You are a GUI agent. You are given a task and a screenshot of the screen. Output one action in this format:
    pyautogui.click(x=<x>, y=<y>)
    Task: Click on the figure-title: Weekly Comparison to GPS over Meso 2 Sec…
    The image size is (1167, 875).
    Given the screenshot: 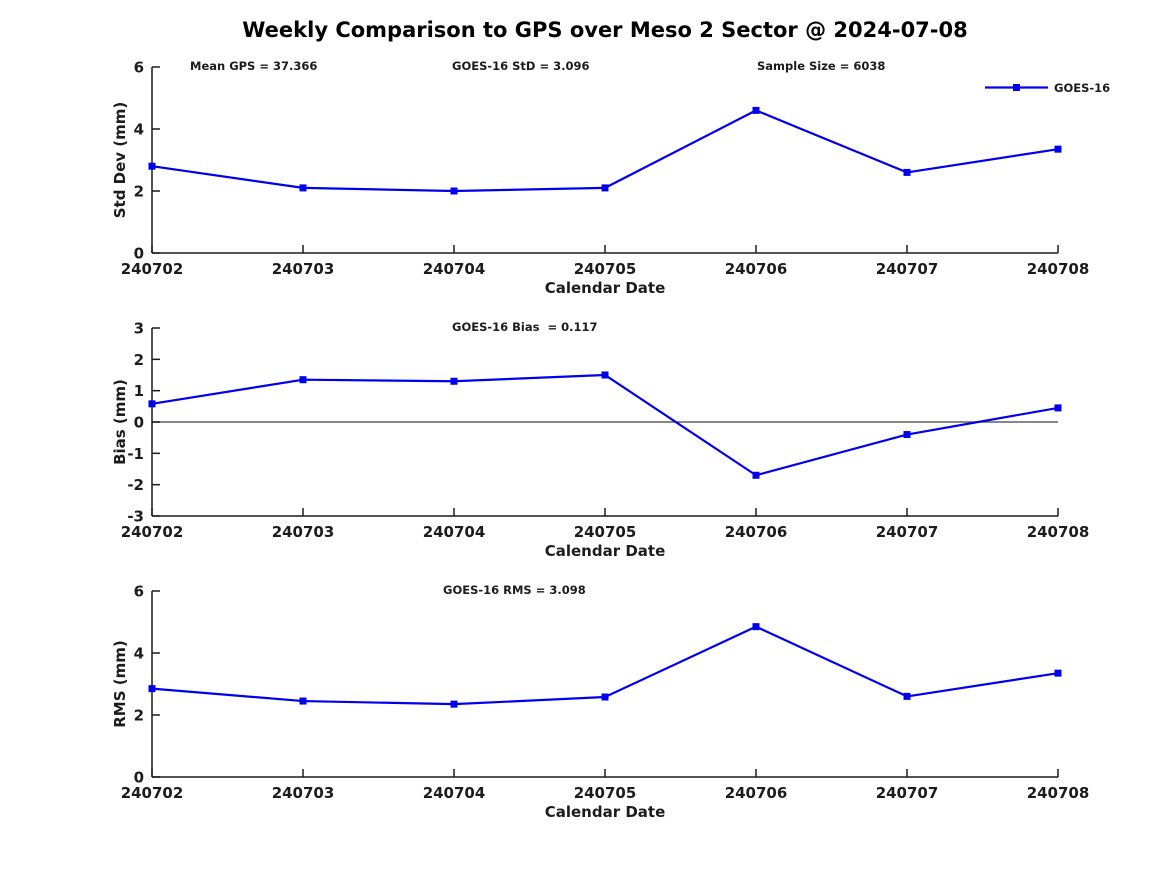 What is the action you would take?
    pyautogui.click(x=605, y=30)
    